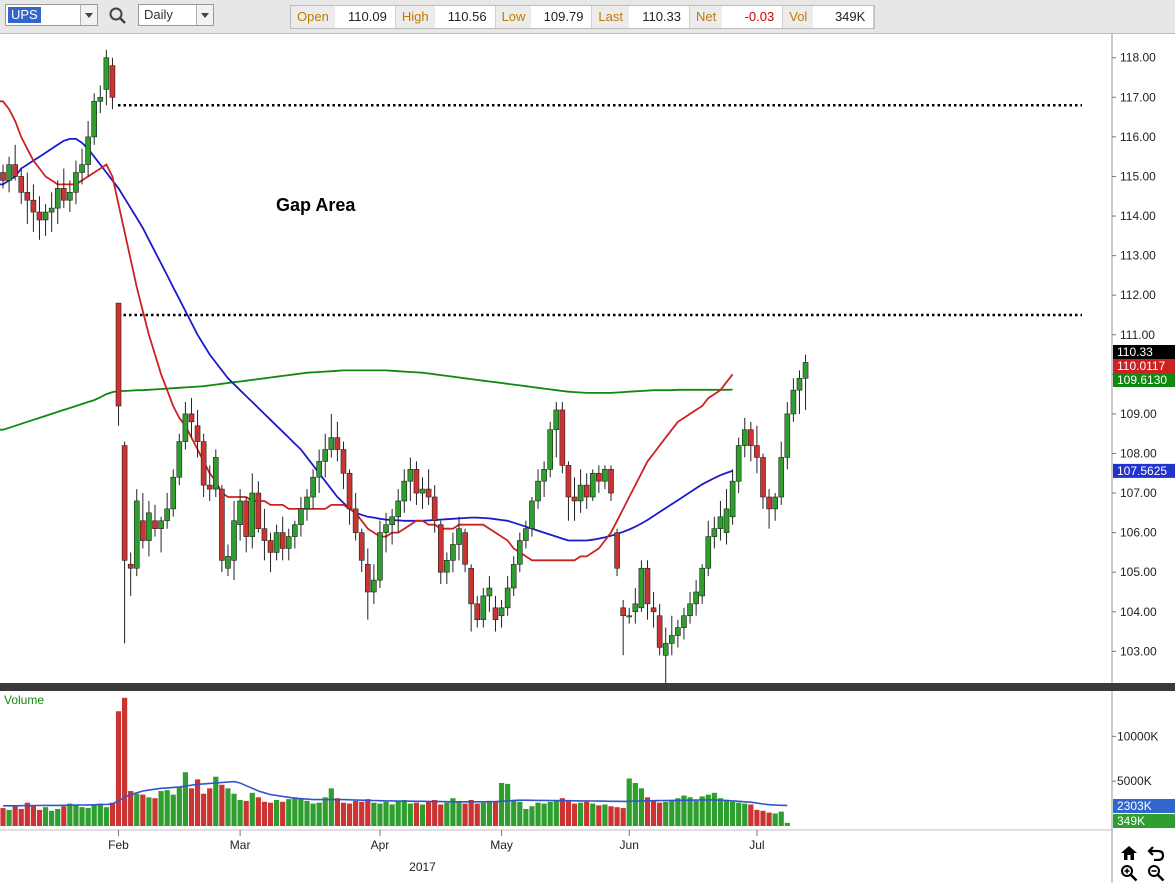 The width and height of the screenshot is (1175, 883). Describe the element at coordinates (88, 15) in the screenshot. I see `symbol-dropdown-arrow-icon` at that location.